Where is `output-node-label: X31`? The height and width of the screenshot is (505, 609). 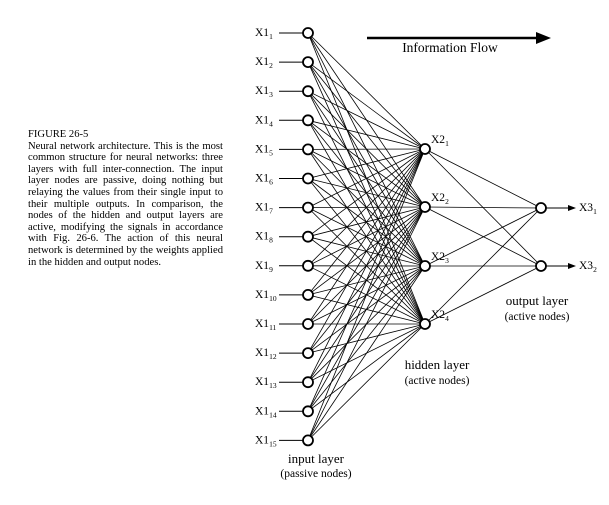 output-node-label: X31 is located at coordinates (588, 209).